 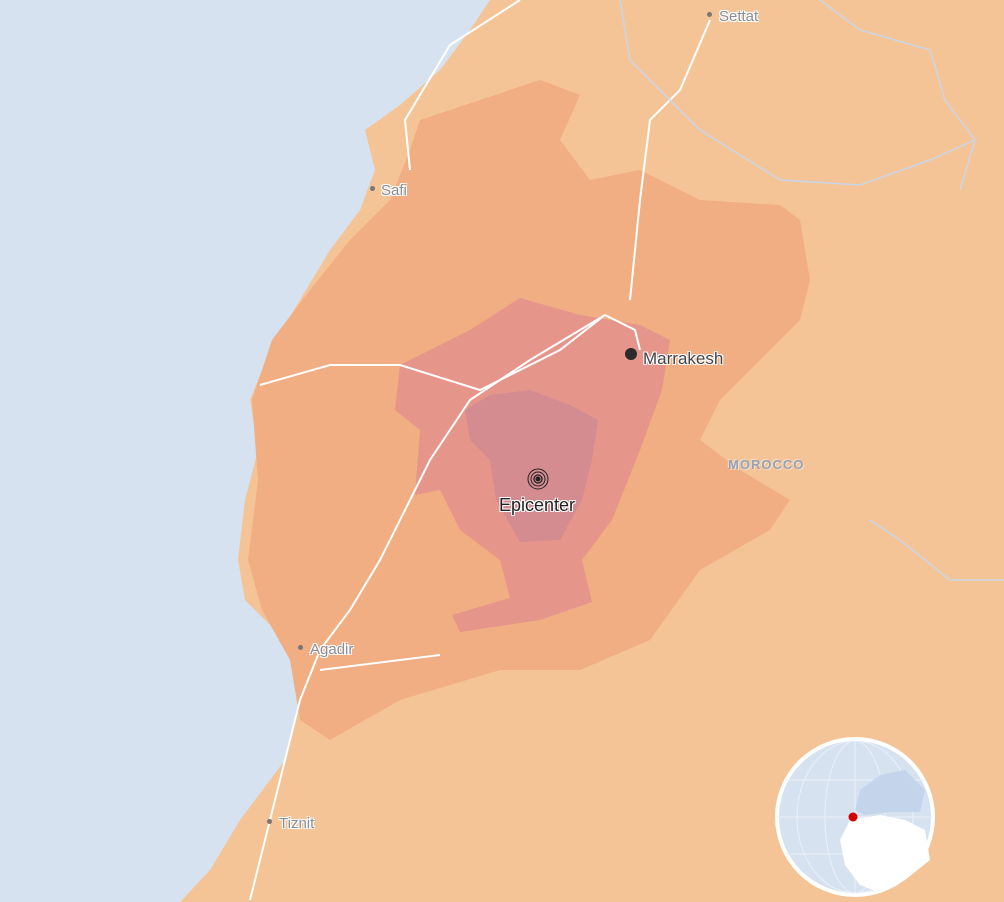 I want to click on city-label-safi: Safi, so click(x=394, y=190).